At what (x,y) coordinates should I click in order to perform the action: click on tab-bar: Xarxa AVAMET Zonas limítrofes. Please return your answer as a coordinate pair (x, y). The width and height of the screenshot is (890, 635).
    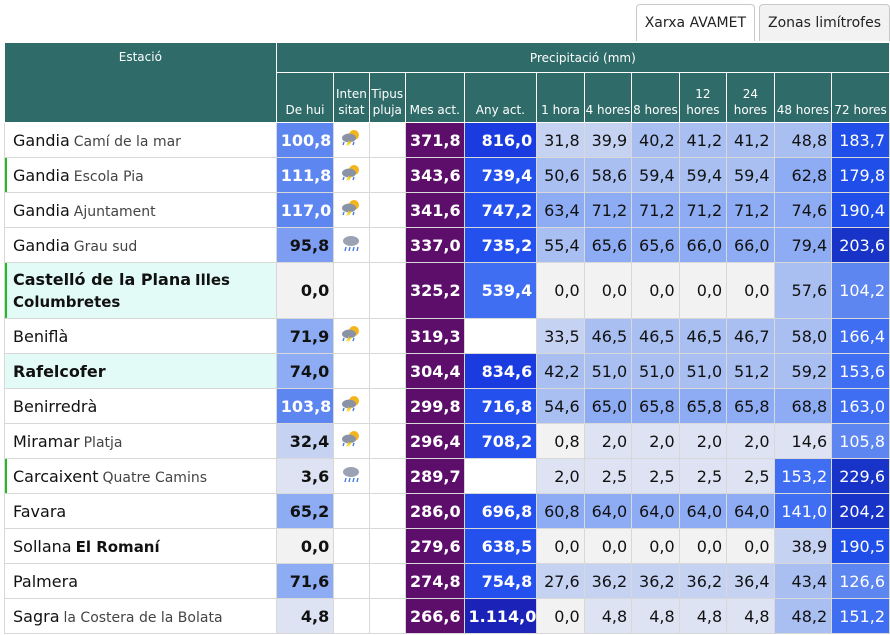
    Looking at the image, I should click on (762, 23).